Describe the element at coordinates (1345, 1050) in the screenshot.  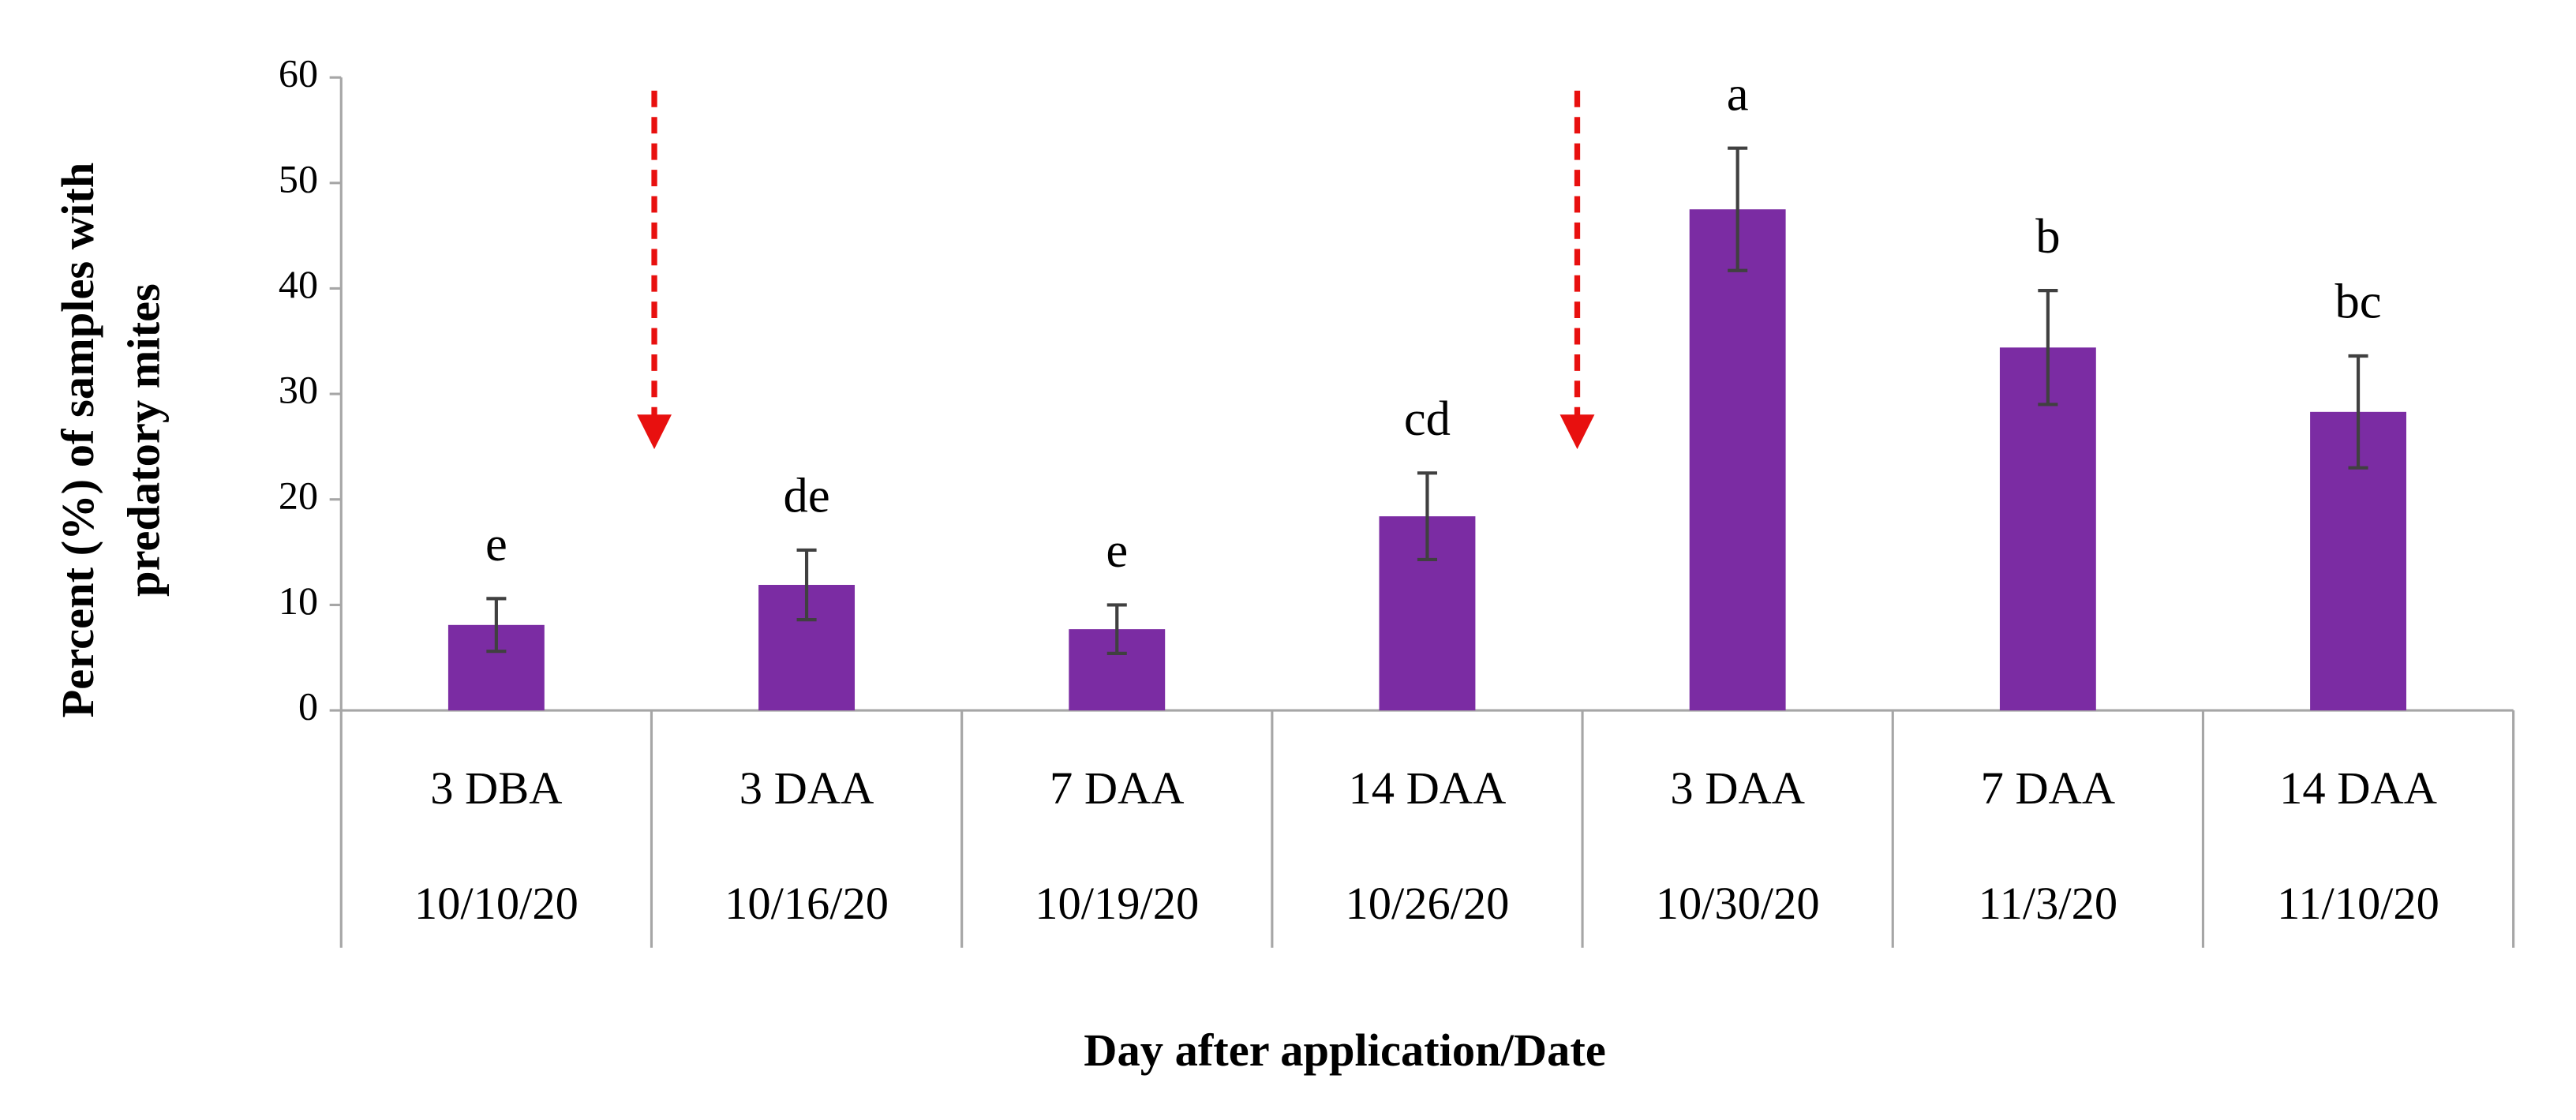
I see `x-axis-title: Day after application/Date` at that location.